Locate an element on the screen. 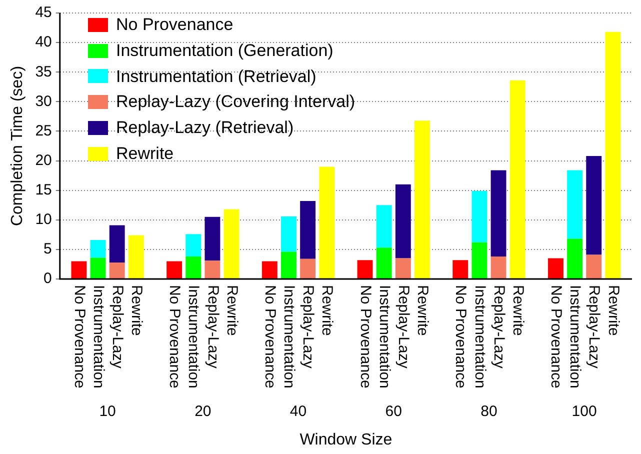 This screenshot has height=454, width=641. y-tick-label: 45 is located at coordinates (43, 13).